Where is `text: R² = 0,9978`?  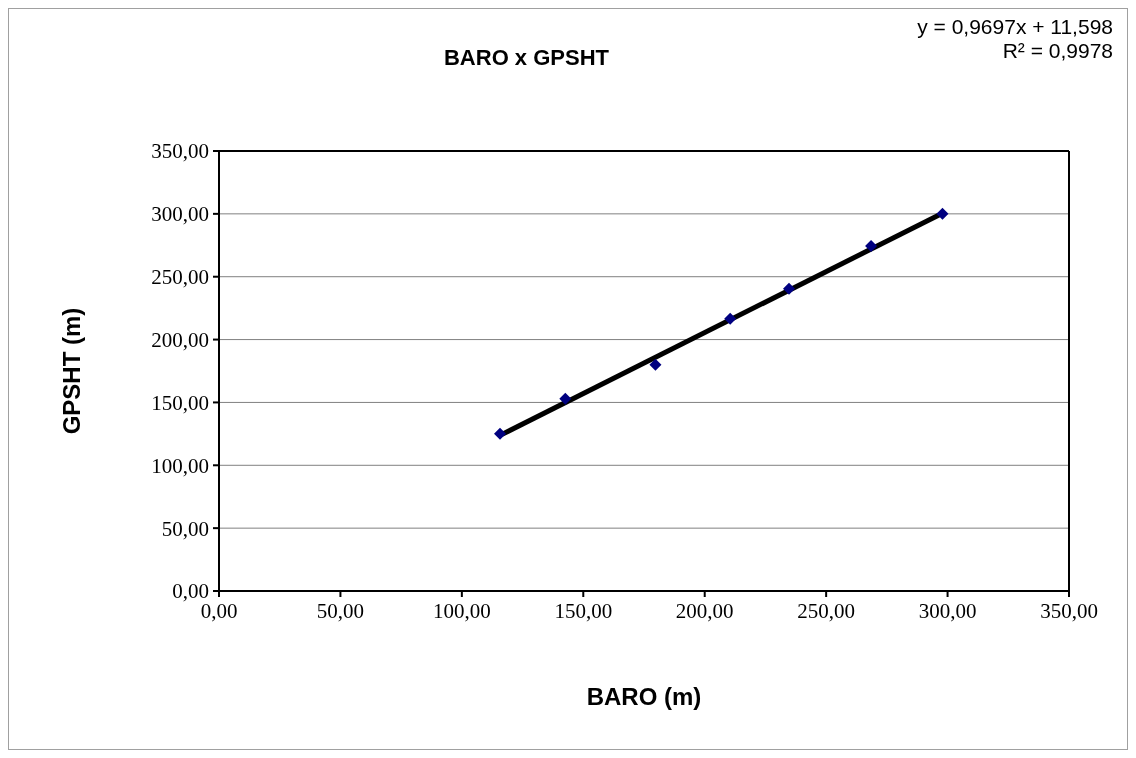
text: R² = 0,9978 is located at coordinates (1057, 51).